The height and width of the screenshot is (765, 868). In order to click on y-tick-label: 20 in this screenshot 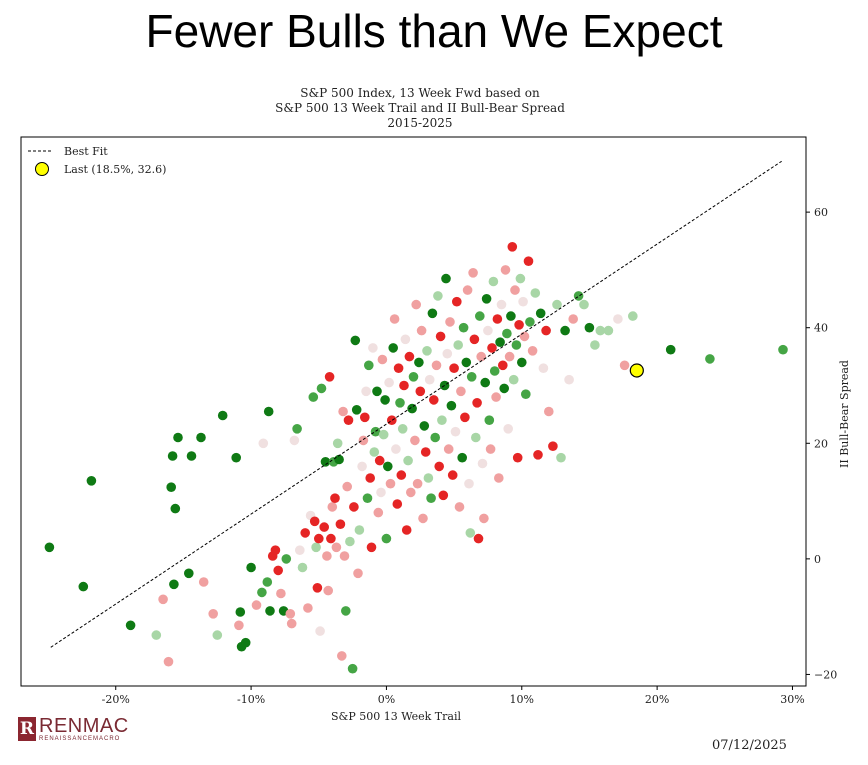, I will do `click(821, 443)`.